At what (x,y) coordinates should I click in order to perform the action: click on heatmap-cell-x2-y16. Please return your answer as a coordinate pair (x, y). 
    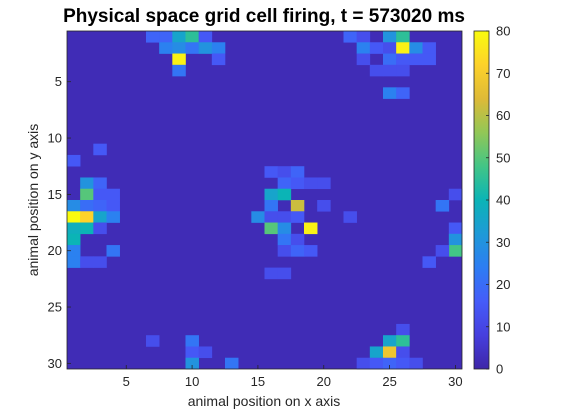
    Looking at the image, I should click on (87, 206).